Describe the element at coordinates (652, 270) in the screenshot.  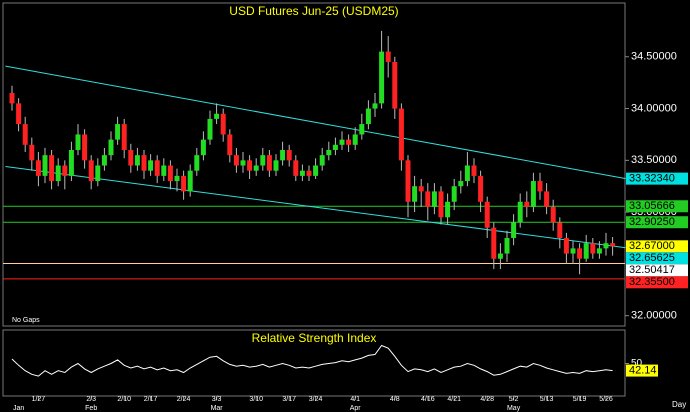
I see `price-tag-label: 32.50417` at that location.